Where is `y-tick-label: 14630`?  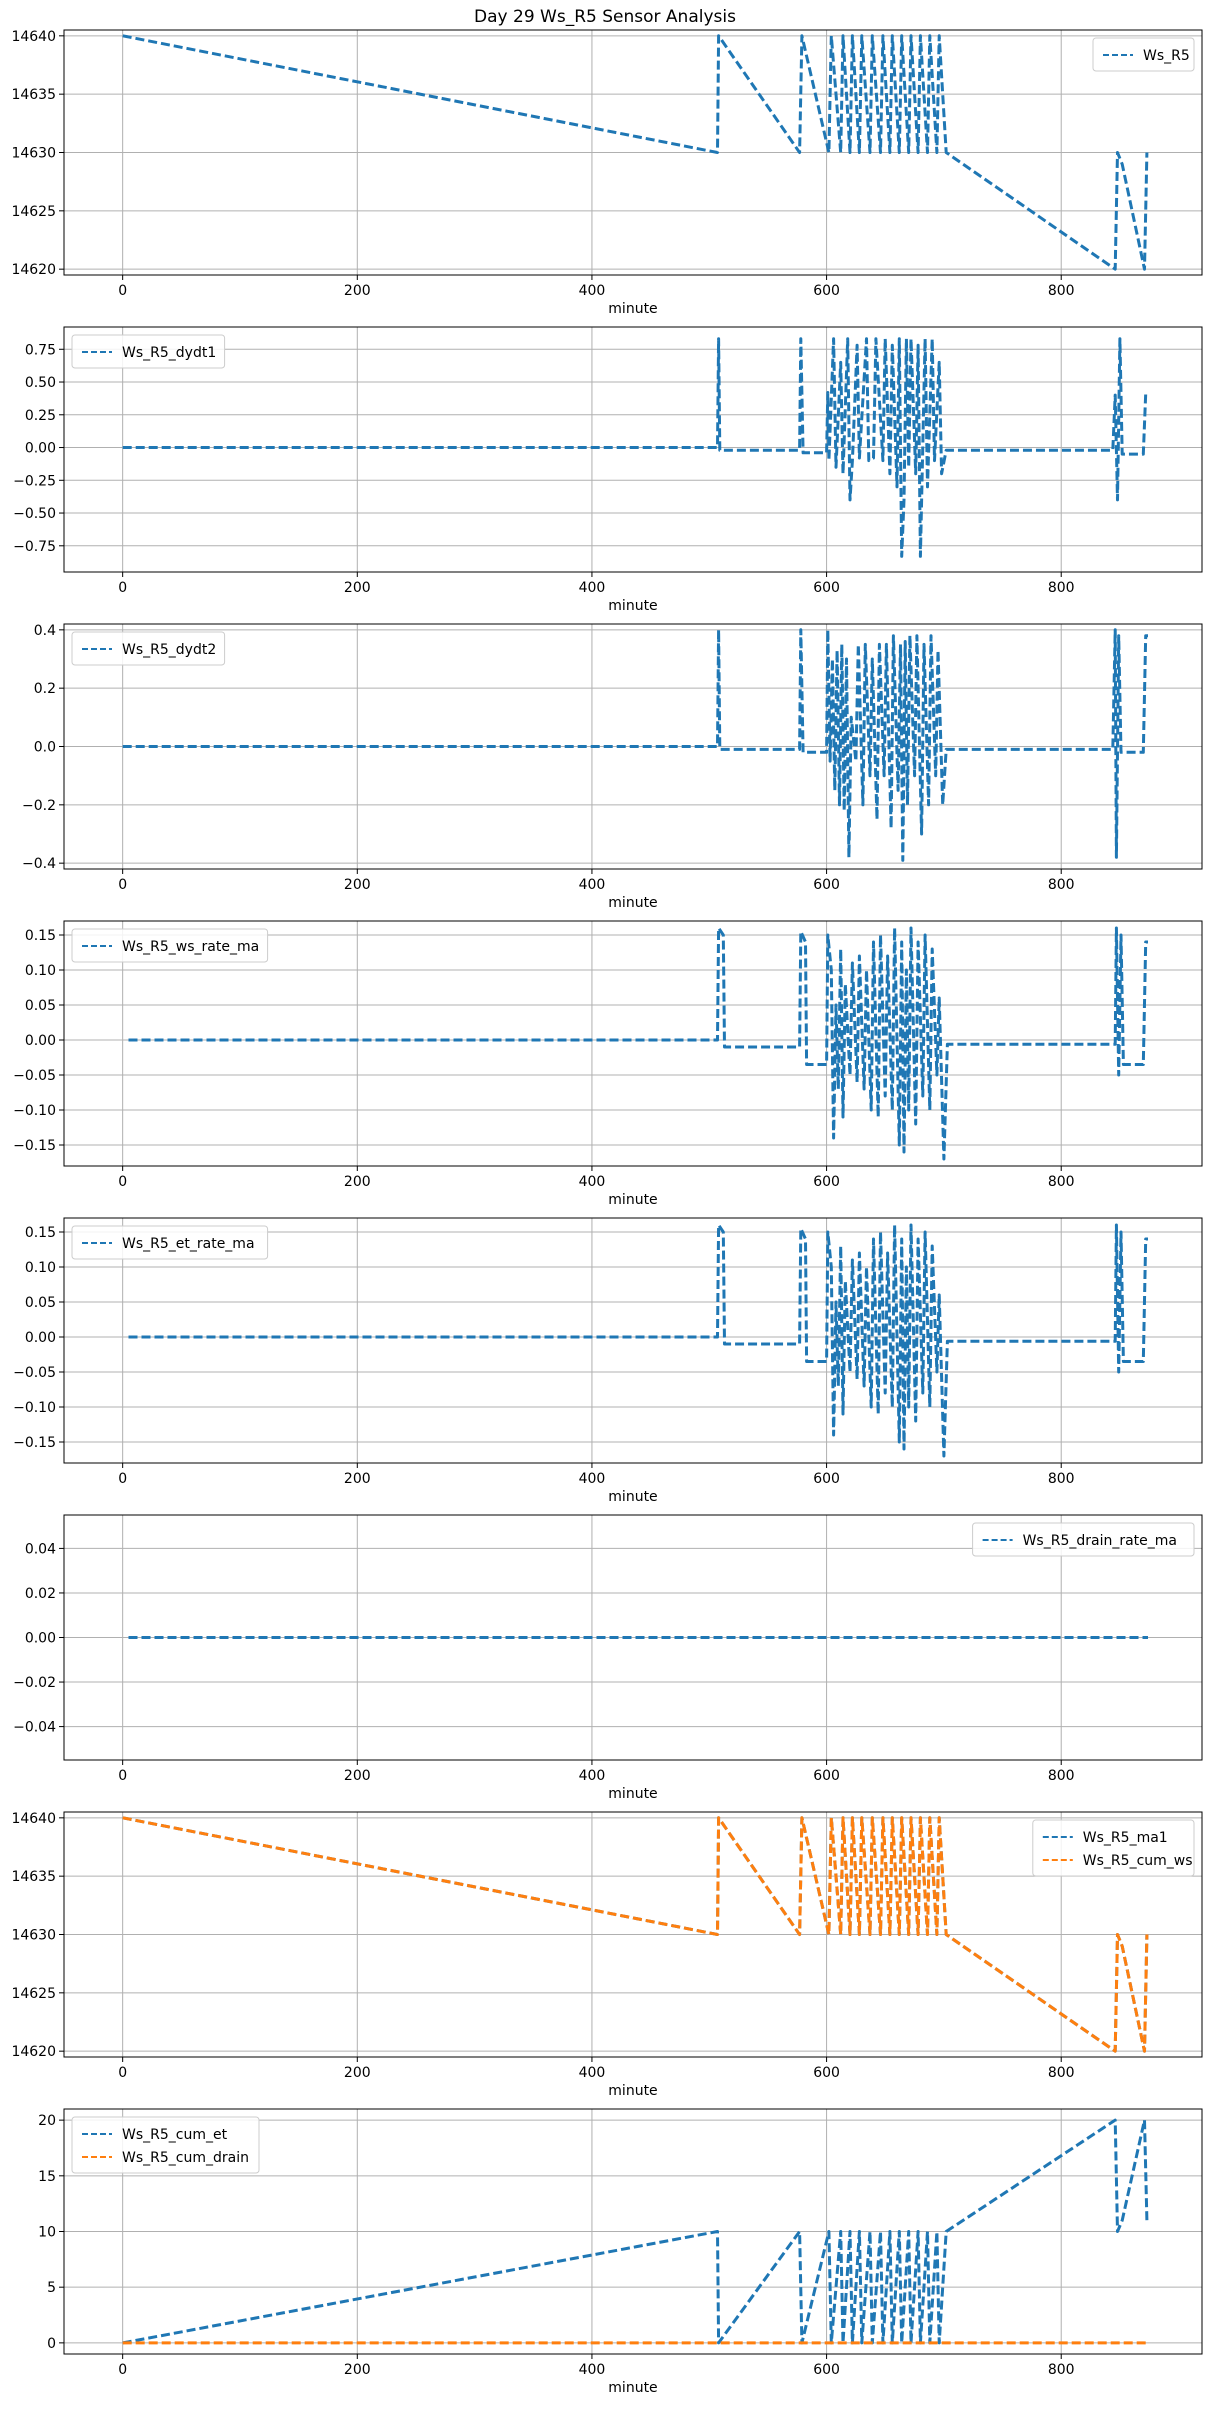 y-tick-label: 14630 is located at coordinates (33, 1936).